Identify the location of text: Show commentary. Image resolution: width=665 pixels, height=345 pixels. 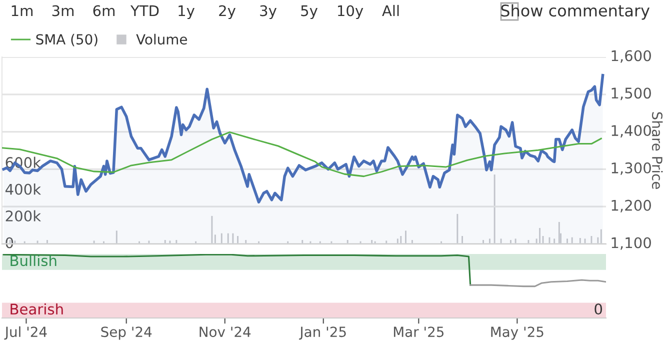
(575, 12).